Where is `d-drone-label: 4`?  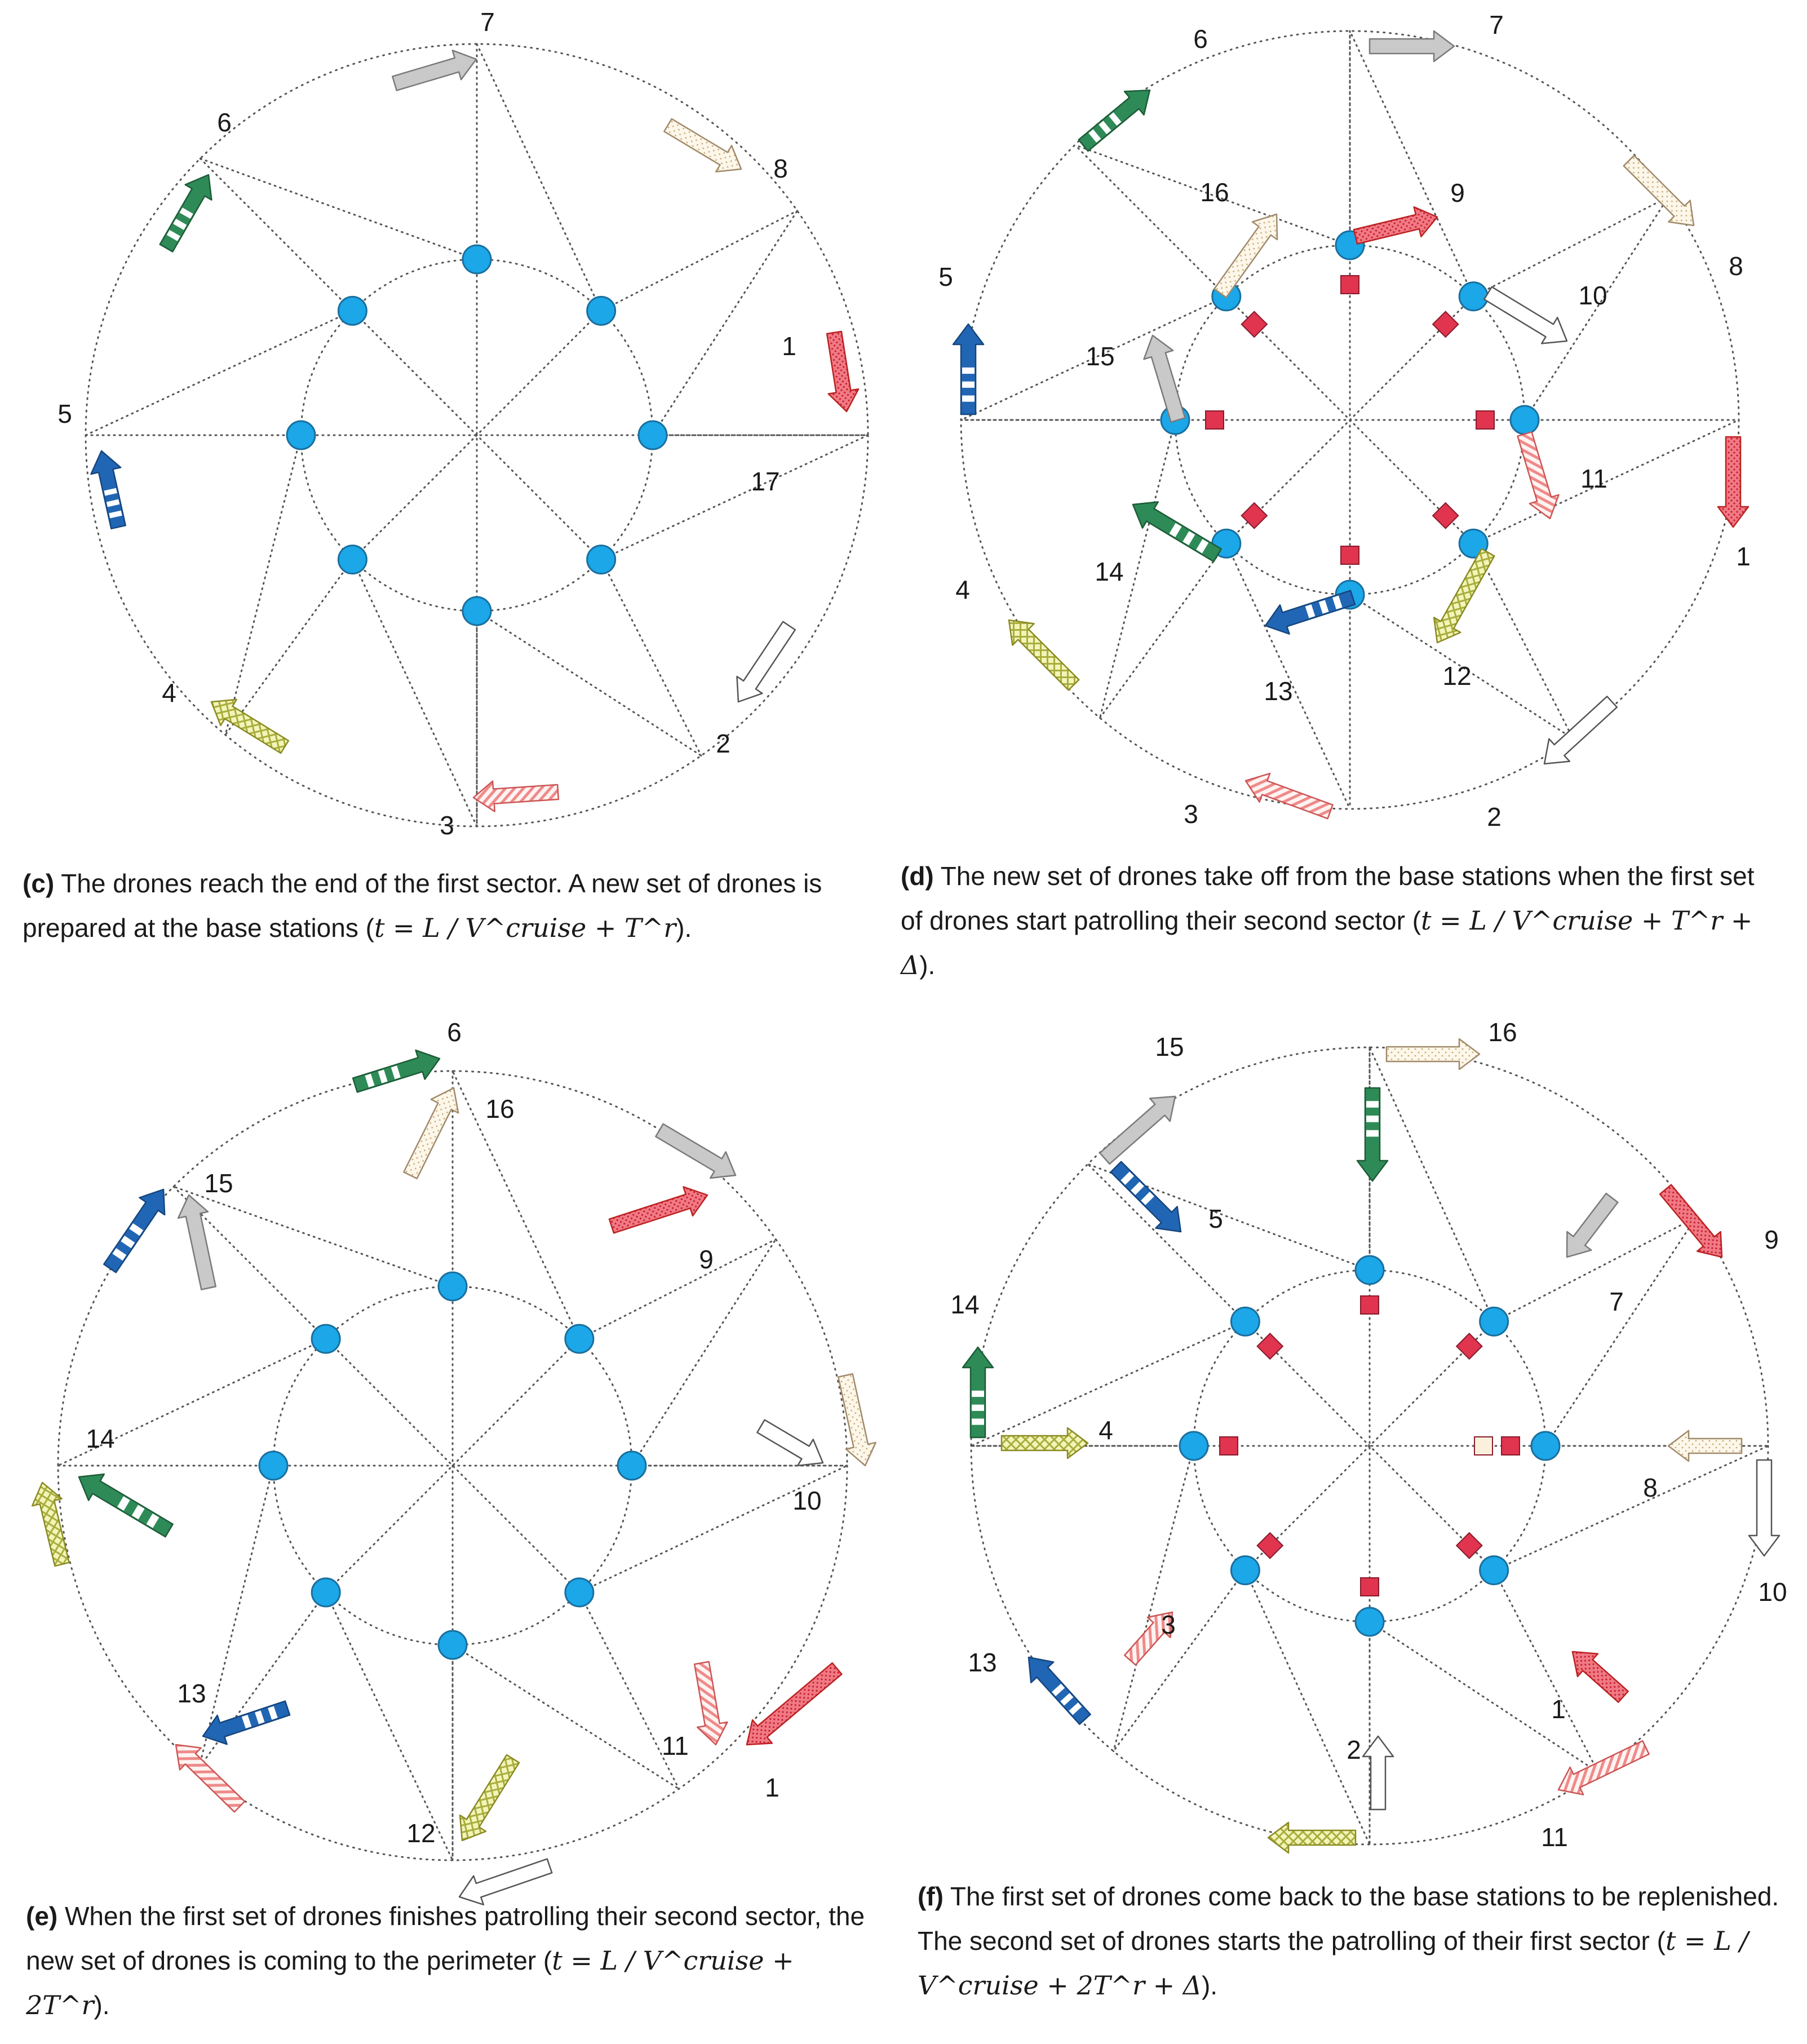
d-drone-label: 4 is located at coordinates (963, 589).